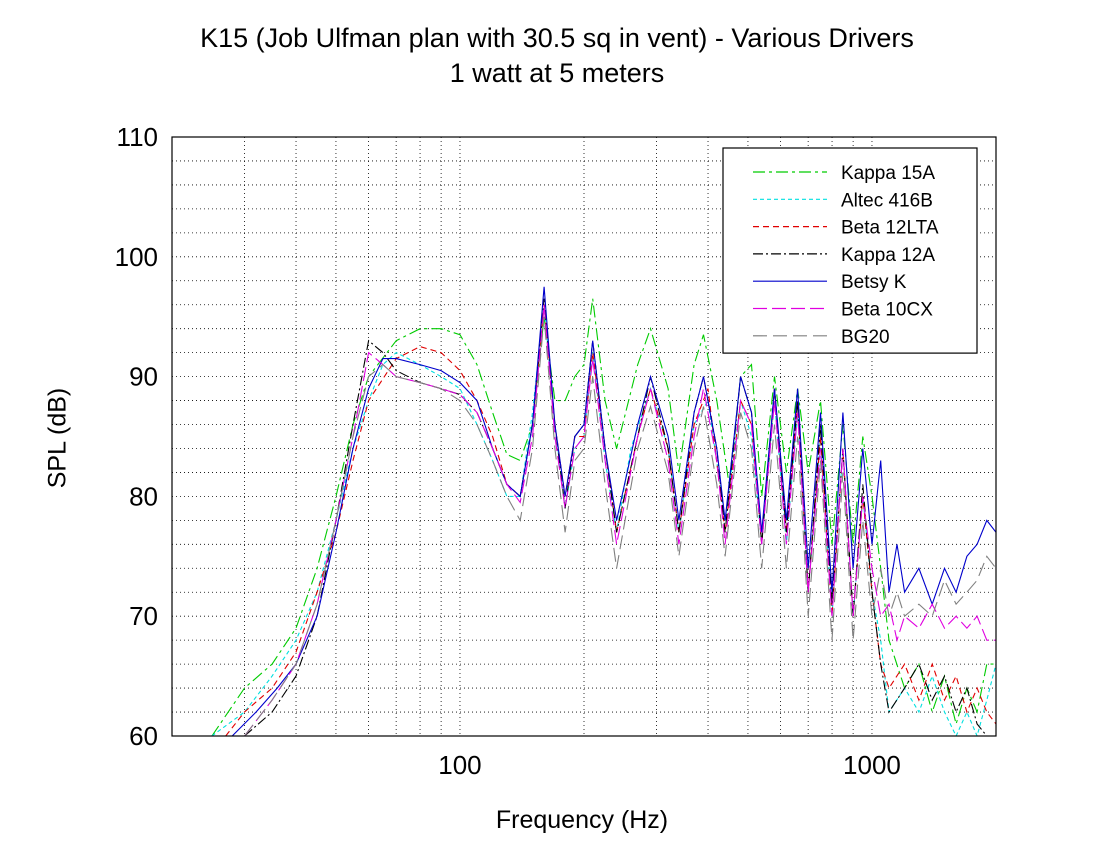 This screenshot has width=1114, height=849. Describe the element at coordinates (143, 377) in the screenshot. I see `y-tick-label: 90` at that location.